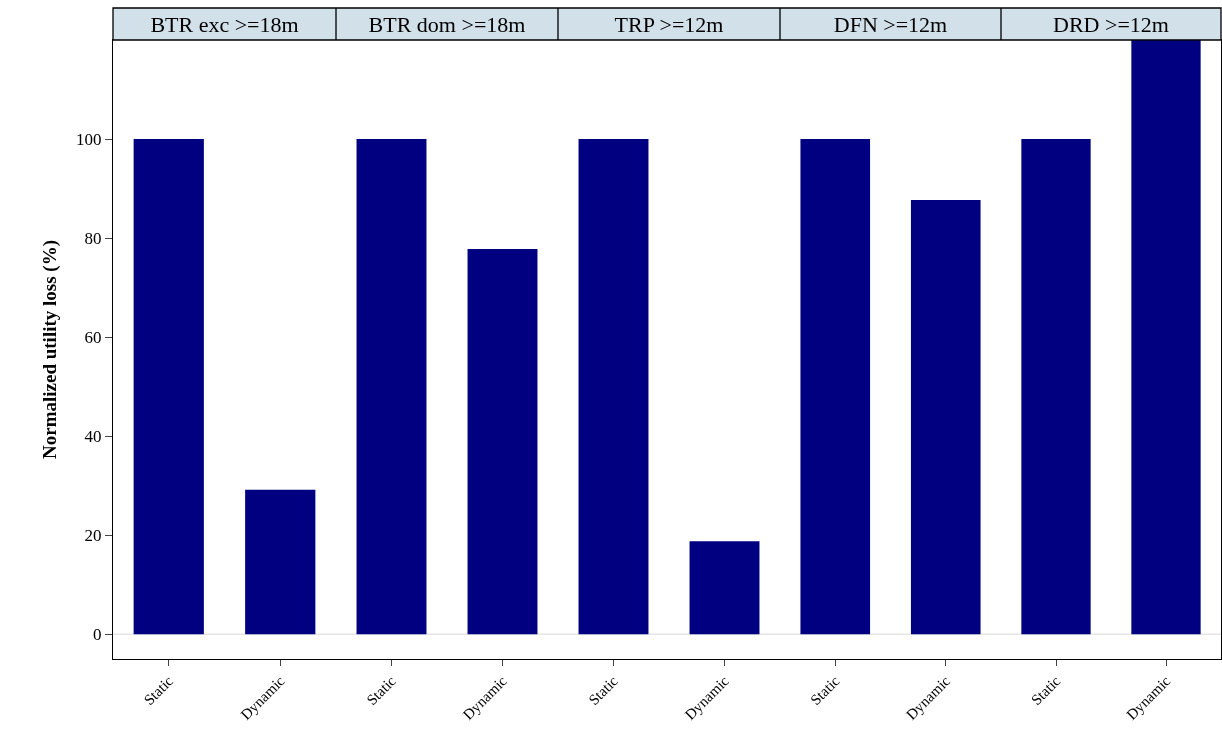  I want to click on y-axis-title: Normalized utility loss (%), so click(49, 349).